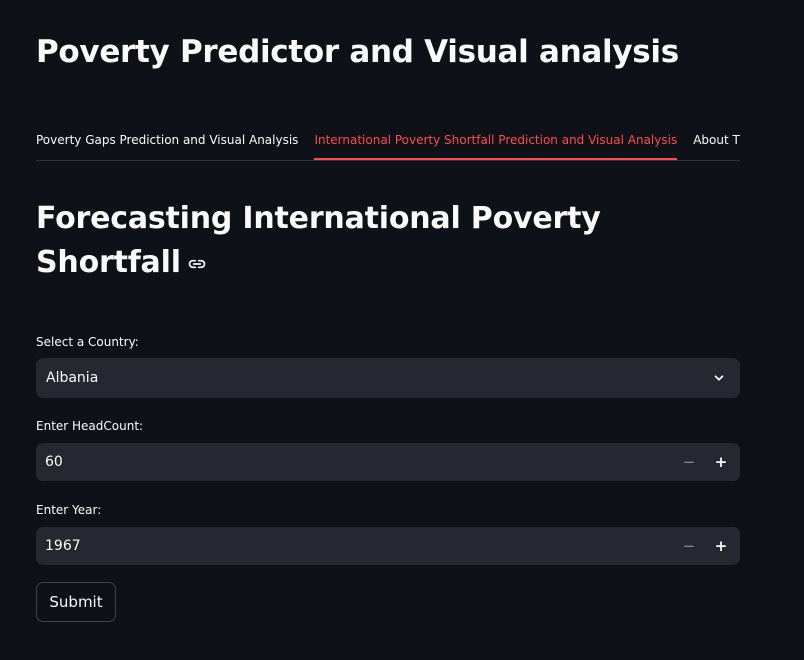 Image resolution: width=804 pixels, height=660 pixels. What do you see at coordinates (87, 342) in the screenshot?
I see `country-label: Select a Country:` at bounding box center [87, 342].